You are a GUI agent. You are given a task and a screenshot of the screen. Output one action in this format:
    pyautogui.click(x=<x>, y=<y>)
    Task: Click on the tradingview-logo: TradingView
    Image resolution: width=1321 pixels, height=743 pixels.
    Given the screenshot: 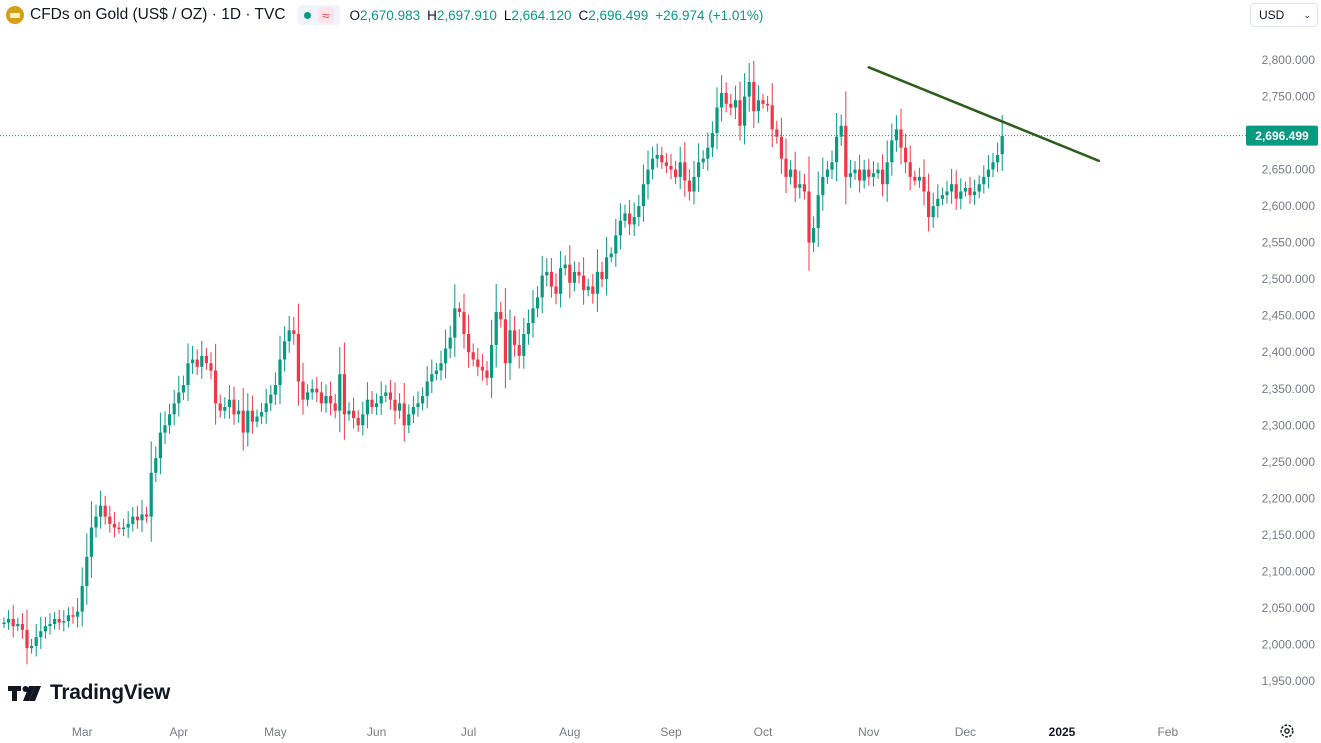 What is the action you would take?
    pyautogui.click(x=89, y=693)
    